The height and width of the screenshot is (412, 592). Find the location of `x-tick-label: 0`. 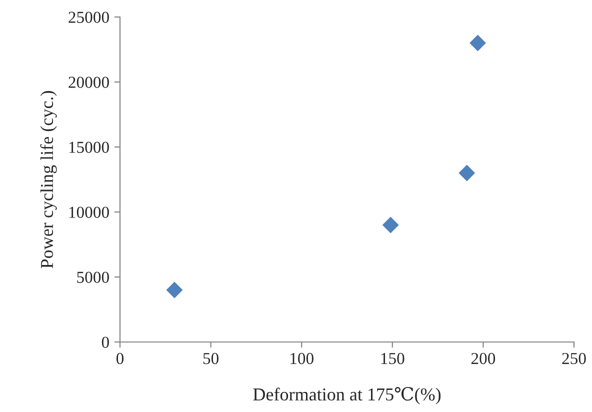

x-tick-label: 0 is located at coordinates (120, 358).